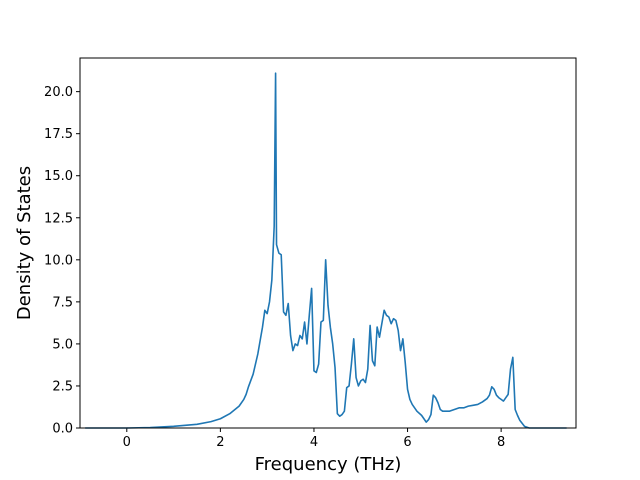  I want to click on x-tick-label: 6, so click(407, 442).